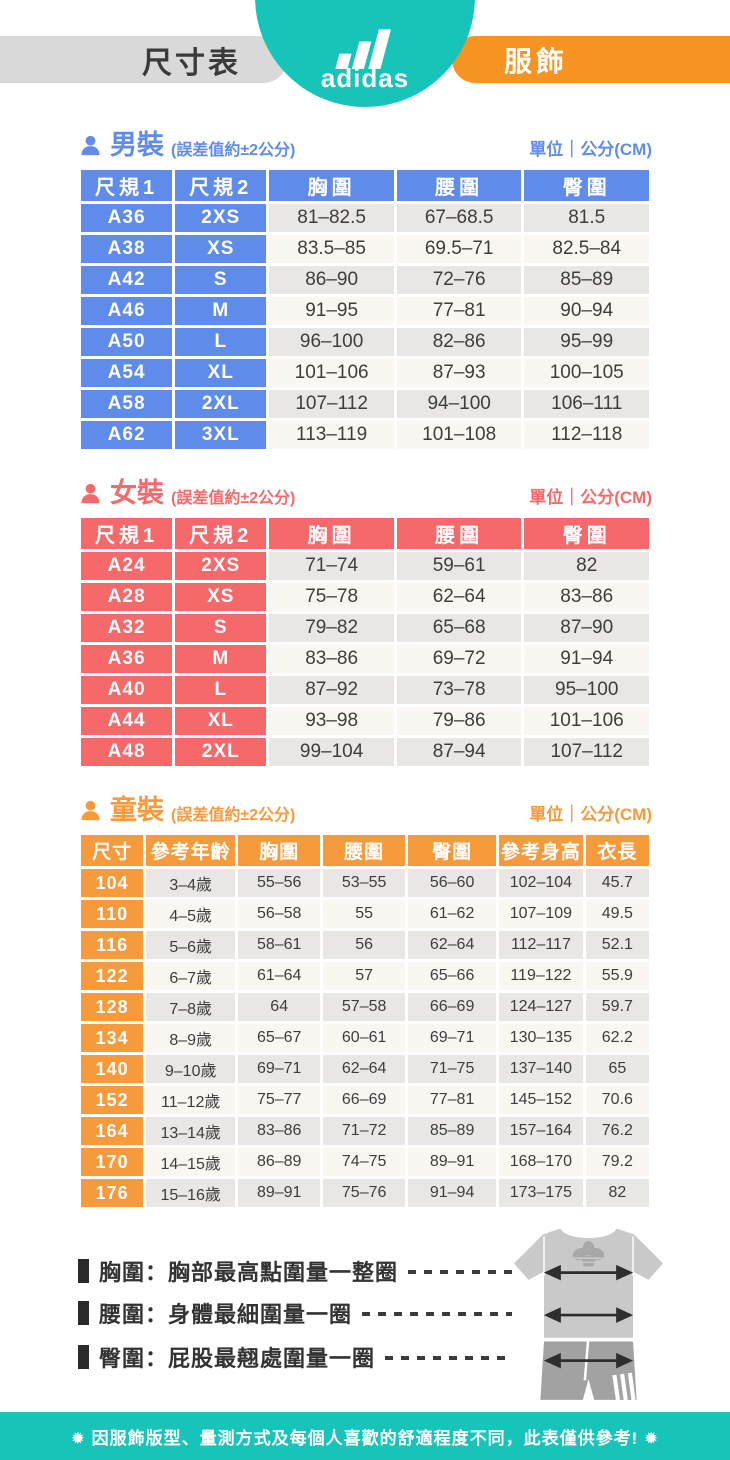 The image size is (730, 1460). Describe the element at coordinates (459, 435) in the screenshot. I see `measurement-cell: 101–108` at that location.